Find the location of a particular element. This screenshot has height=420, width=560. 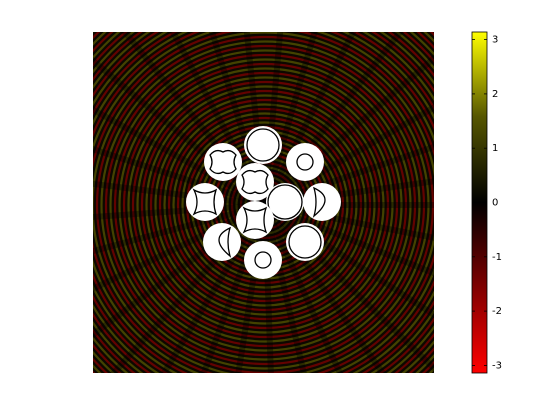

colorbar-tick-label: 2 is located at coordinates (495, 94).